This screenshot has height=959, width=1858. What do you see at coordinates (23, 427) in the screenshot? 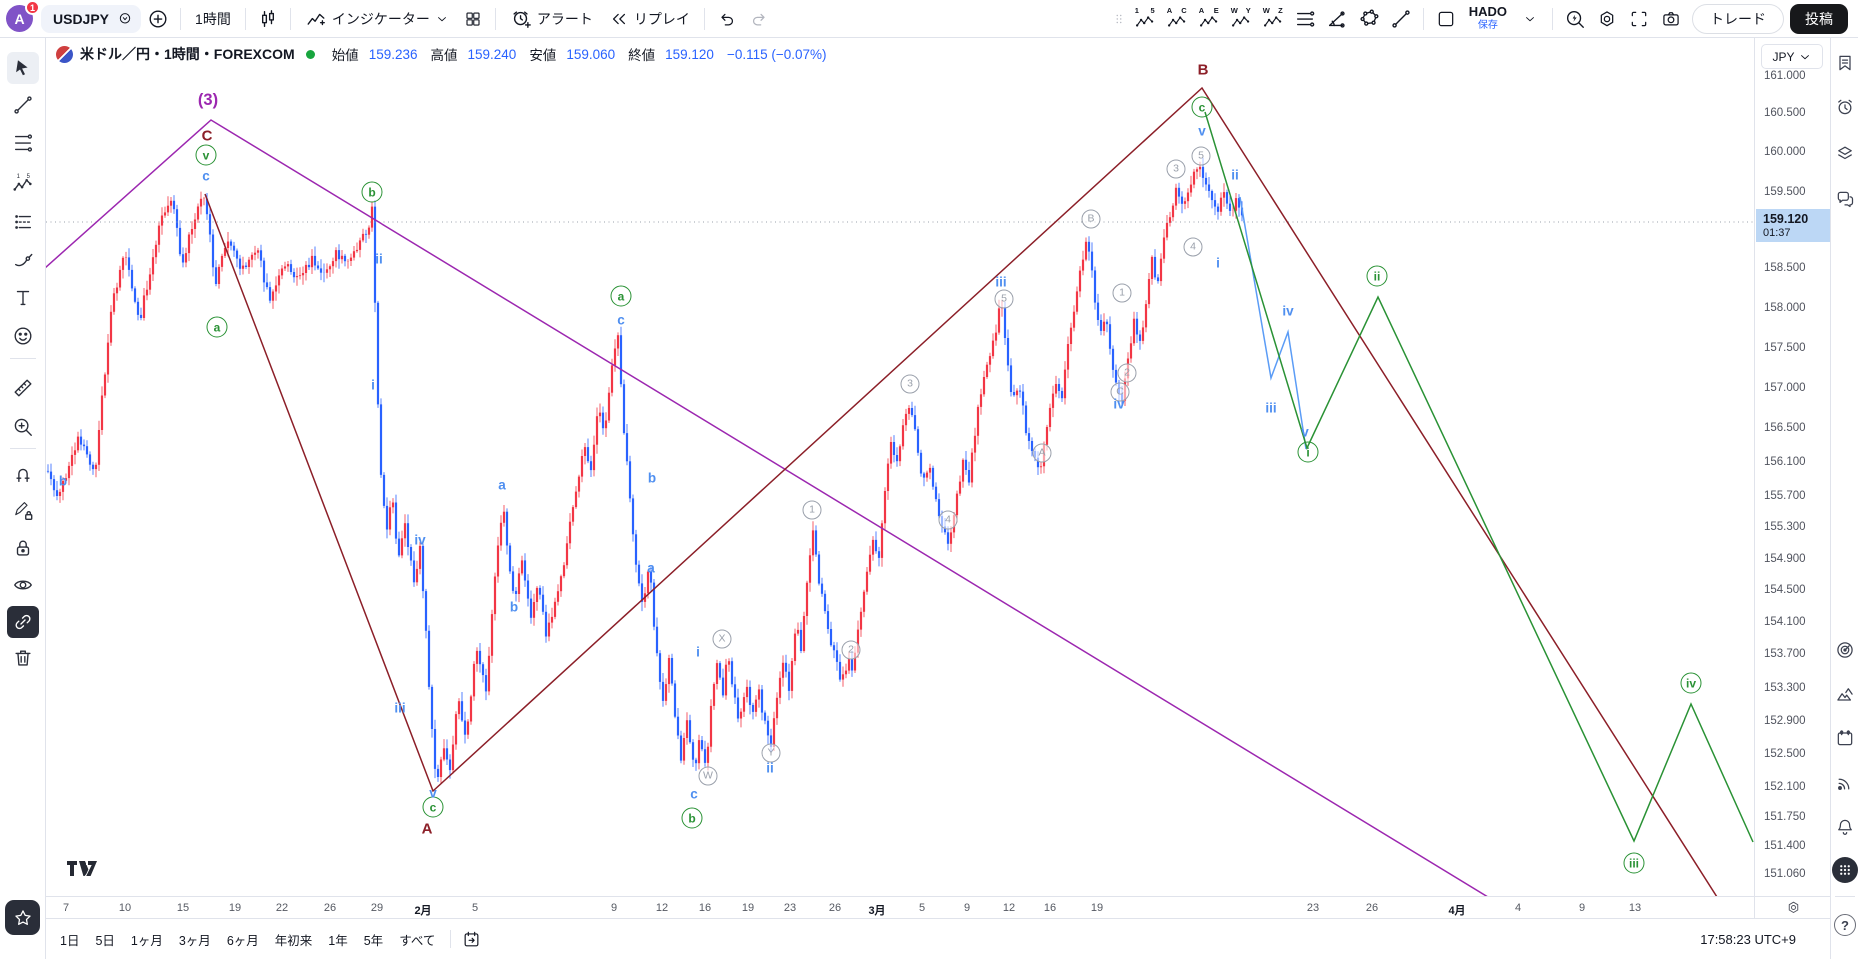
I see `zoom-in-tool` at bounding box center [23, 427].